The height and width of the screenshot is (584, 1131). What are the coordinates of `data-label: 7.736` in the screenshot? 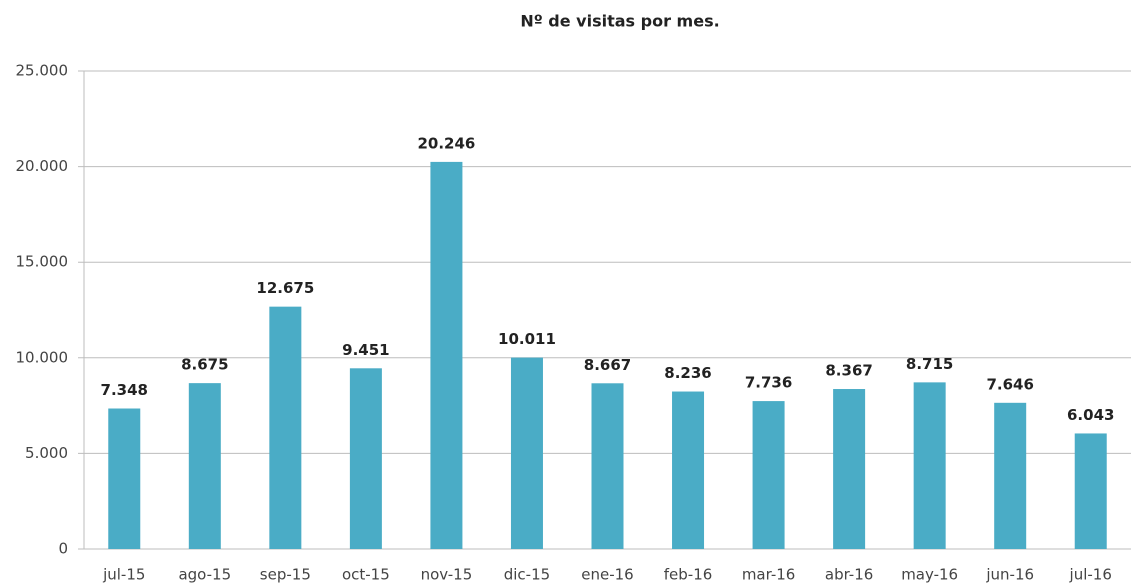 It's located at (768, 383).